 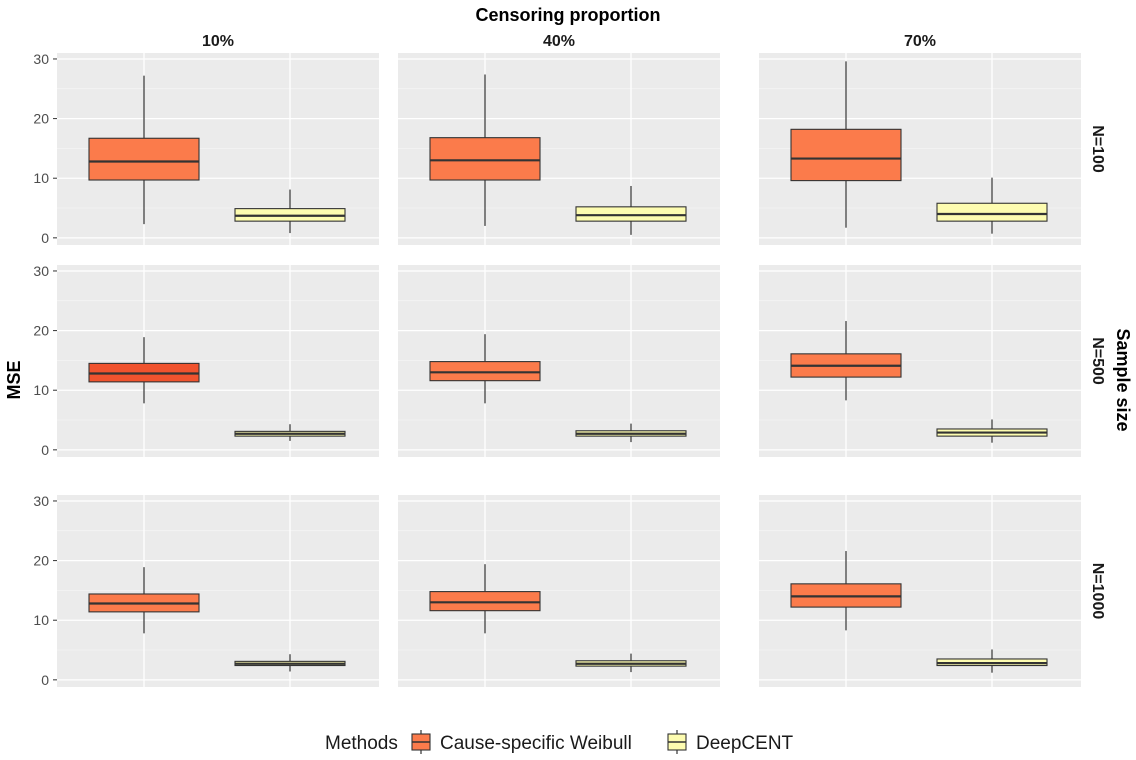 What do you see at coordinates (568, 15) in the screenshot?
I see `column-strip-title: Censoring proportion` at bounding box center [568, 15].